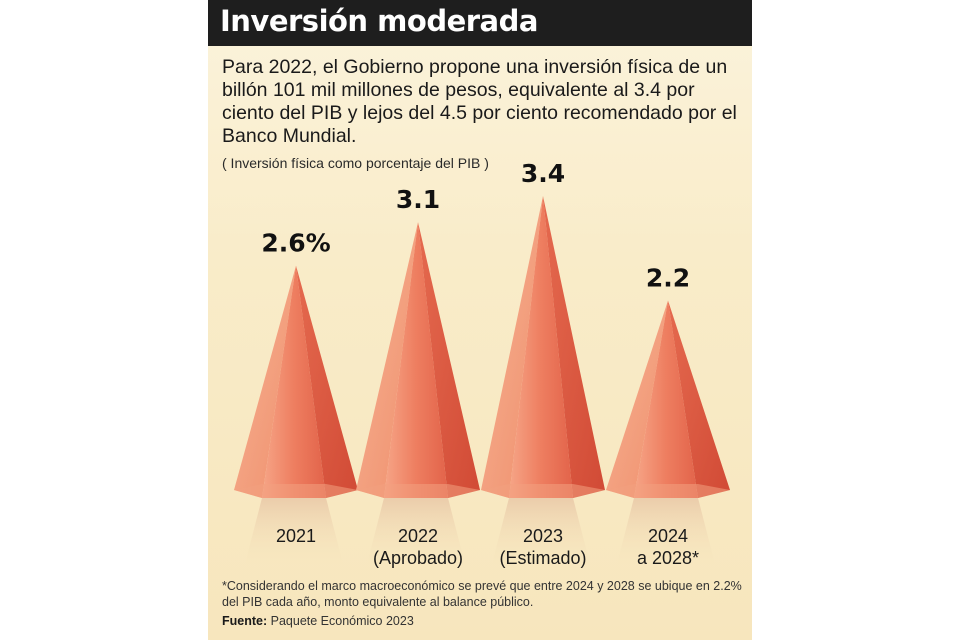  I want to click on category-label: 2023, so click(543, 536).